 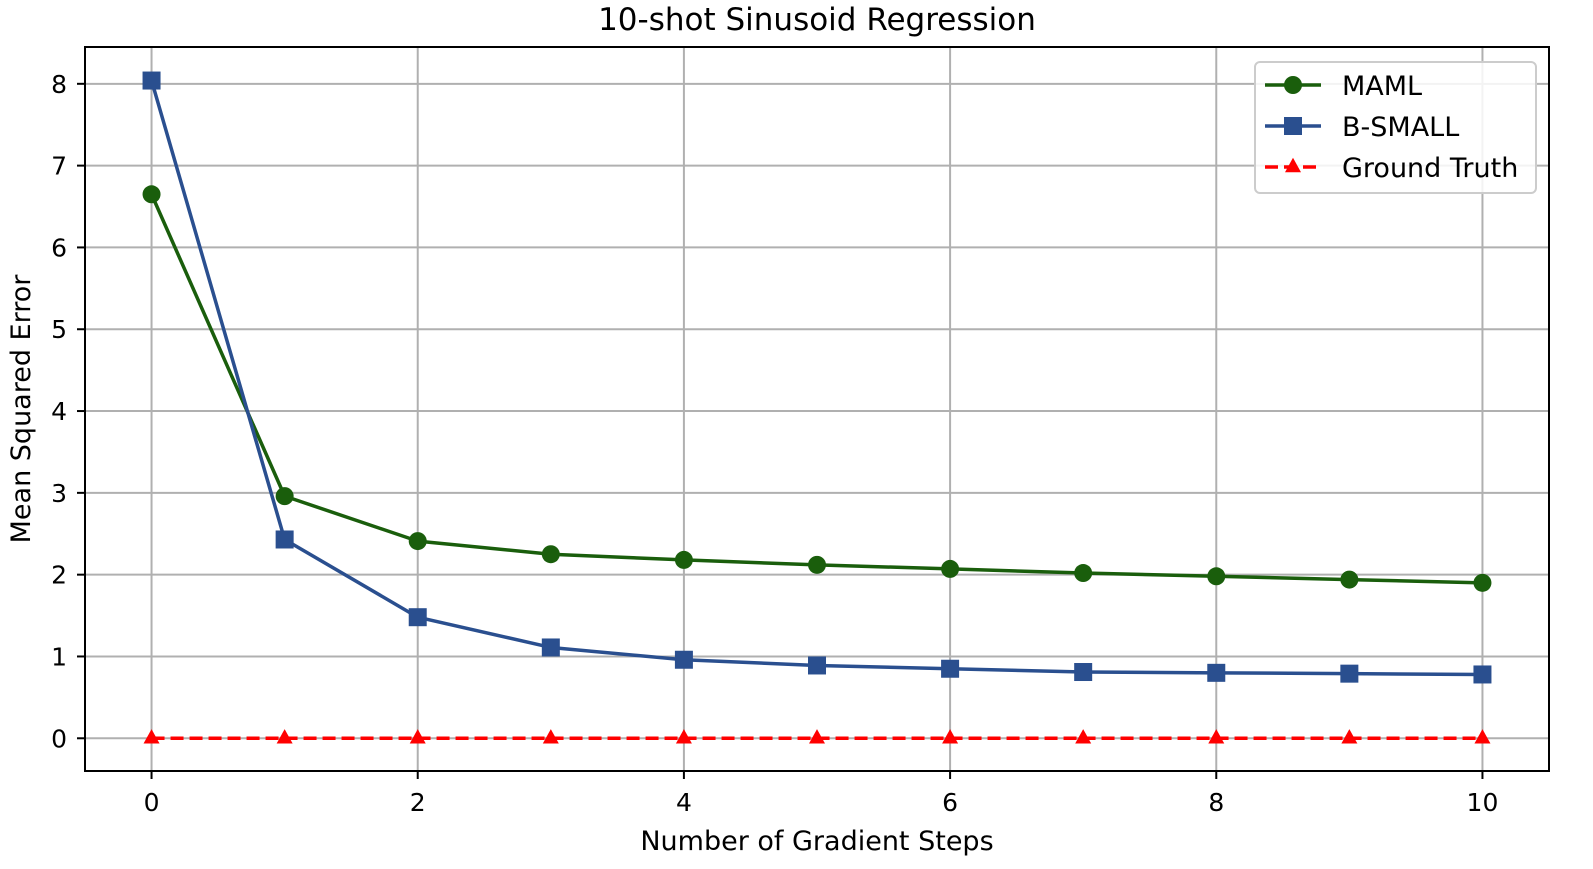 I want to click on series-ground-truth, so click(x=817, y=736).